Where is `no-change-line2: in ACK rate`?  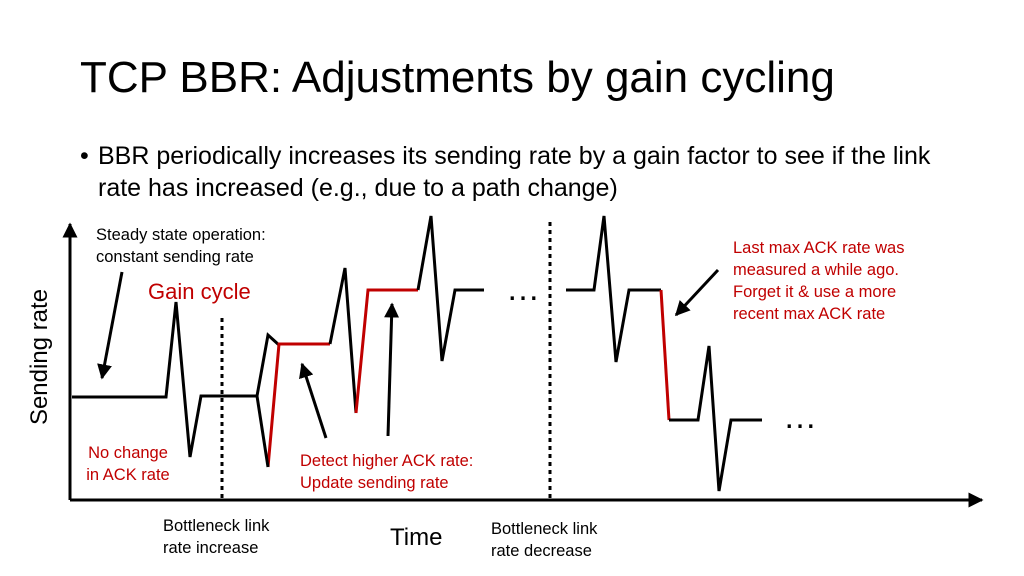
no-change-line2: in ACK rate is located at coordinates (128, 475).